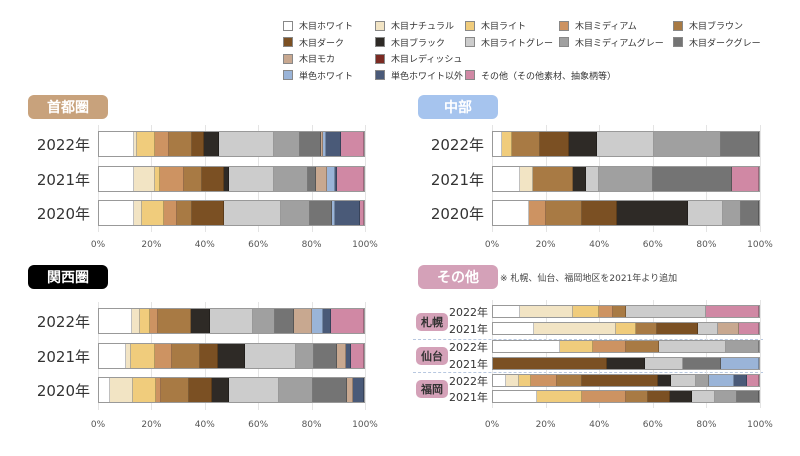 The height and width of the screenshot is (456, 800). Describe the element at coordinates (598, 25) in the screenshot. I see `legend-item: 木目ミディアム` at that location.